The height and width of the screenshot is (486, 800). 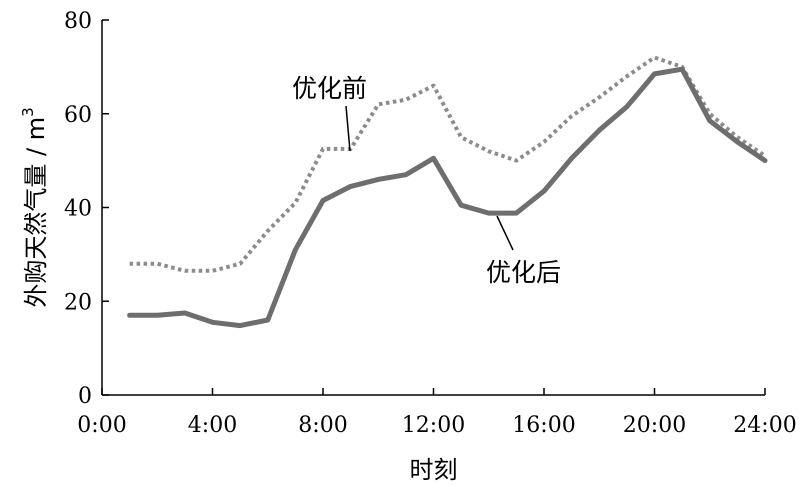 I want to click on x-axis-title-text: 时刻, so click(x=434, y=470).